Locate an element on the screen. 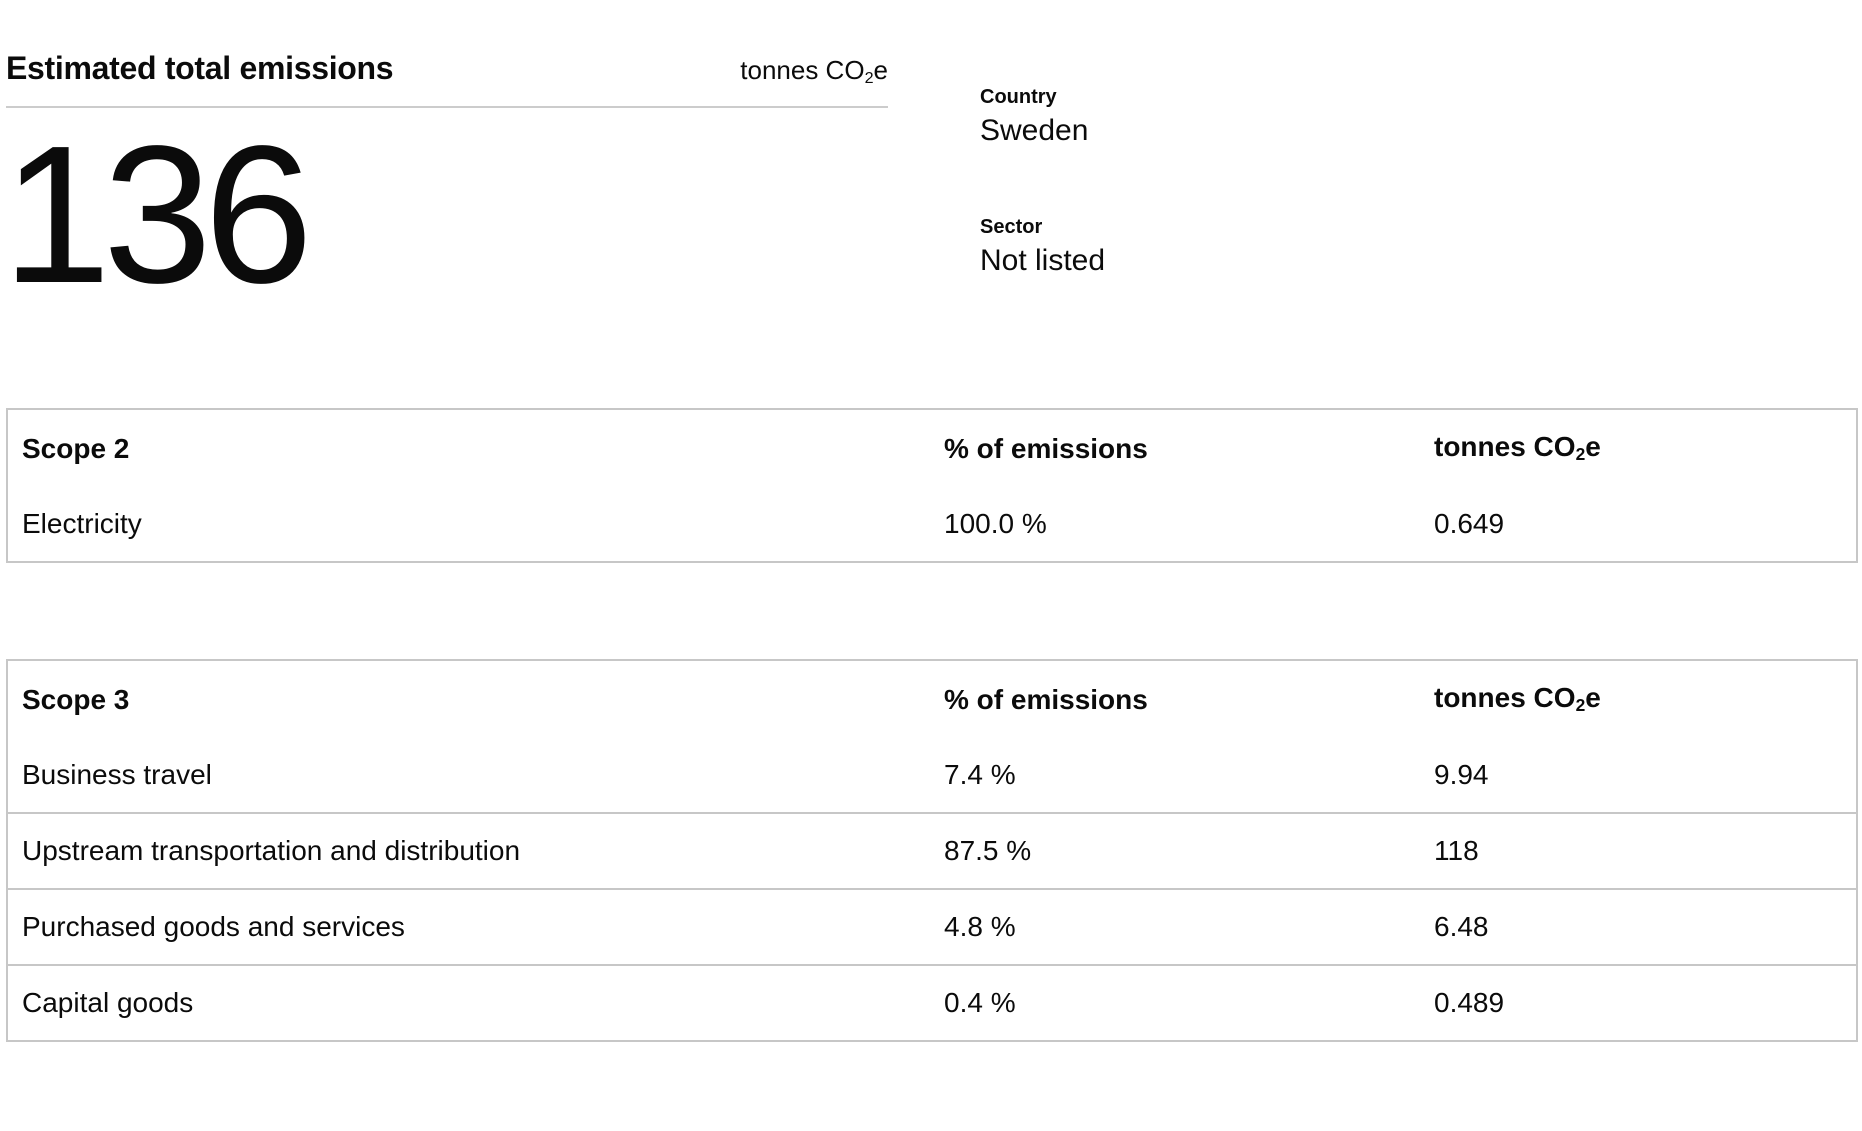  scope2-col-tonnes: tonnes CO2e is located at coordinates (1645, 448).